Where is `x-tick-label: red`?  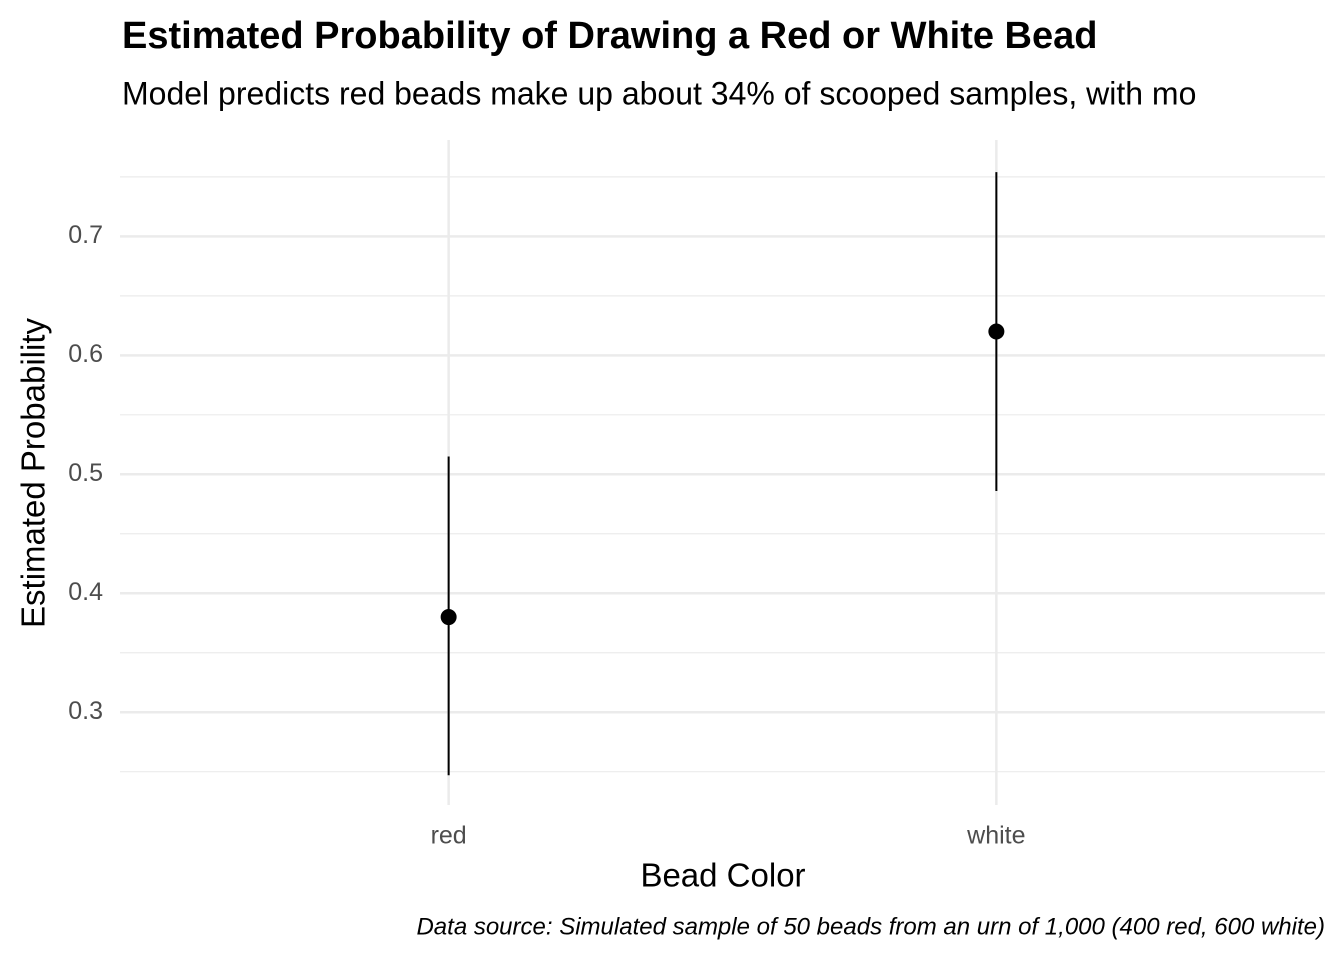 x-tick-label: red is located at coordinates (449, 836).